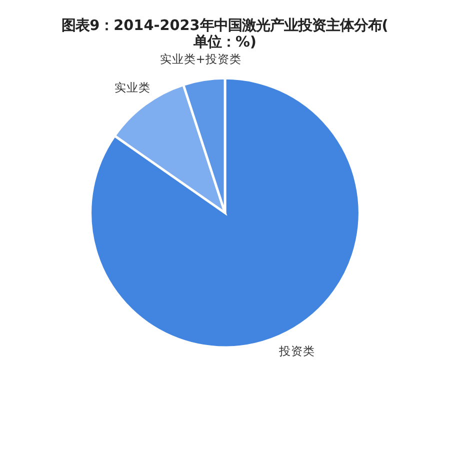 The height and width of the screenshot is (449, 450). Describe the element at coordinates (132, 87) in the screenshot. I see `slice-label: 实业类` at that location.